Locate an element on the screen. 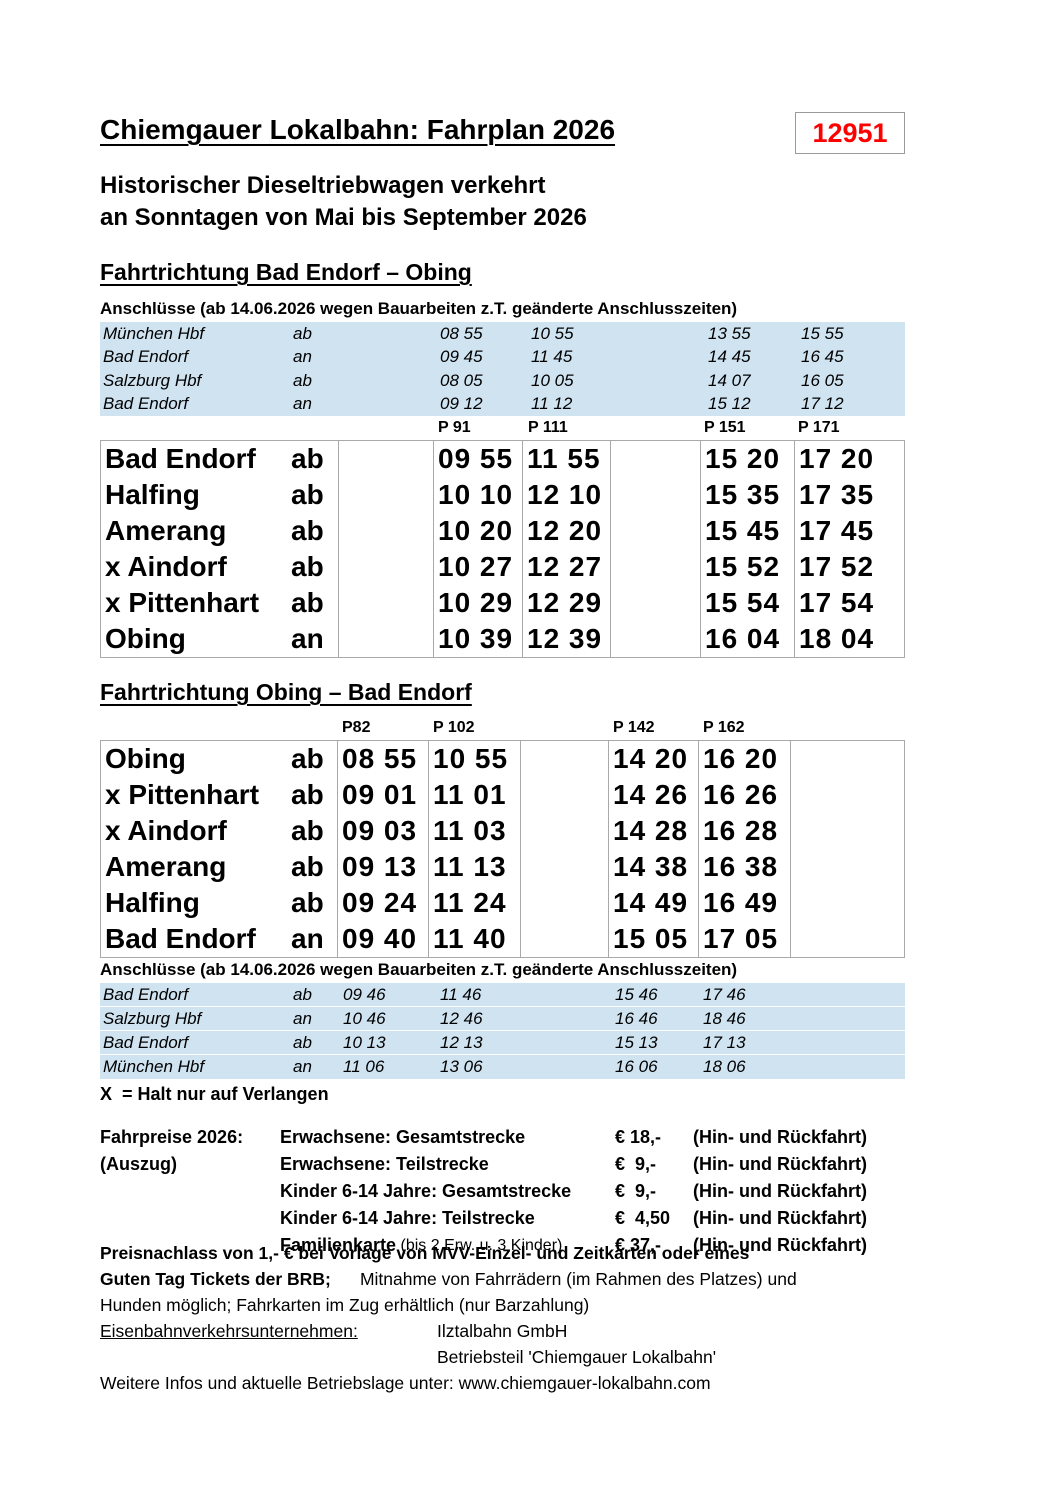 This screenshot has width=1058, height=1497. timetable-row: x Pittenhart ab 09 01 11 01 14 26 16 26 is located at coordinates (502, 795).